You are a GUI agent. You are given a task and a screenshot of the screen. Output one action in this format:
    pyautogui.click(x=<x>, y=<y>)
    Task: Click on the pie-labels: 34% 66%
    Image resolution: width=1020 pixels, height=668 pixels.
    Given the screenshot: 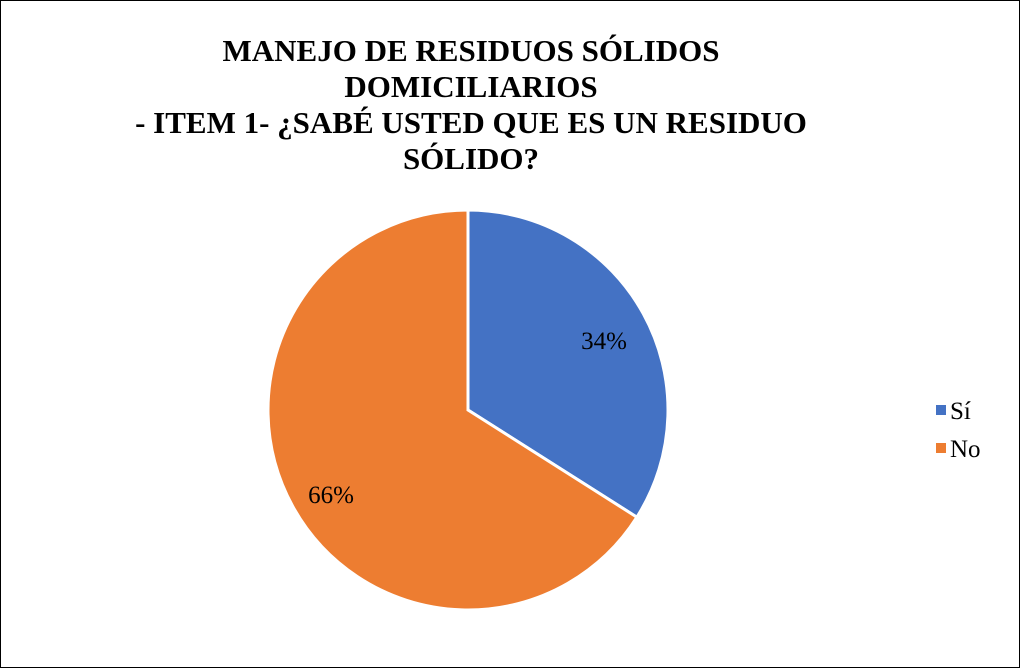 What is the action you would take?
    pyautogui.click(x=467, y=418)
    